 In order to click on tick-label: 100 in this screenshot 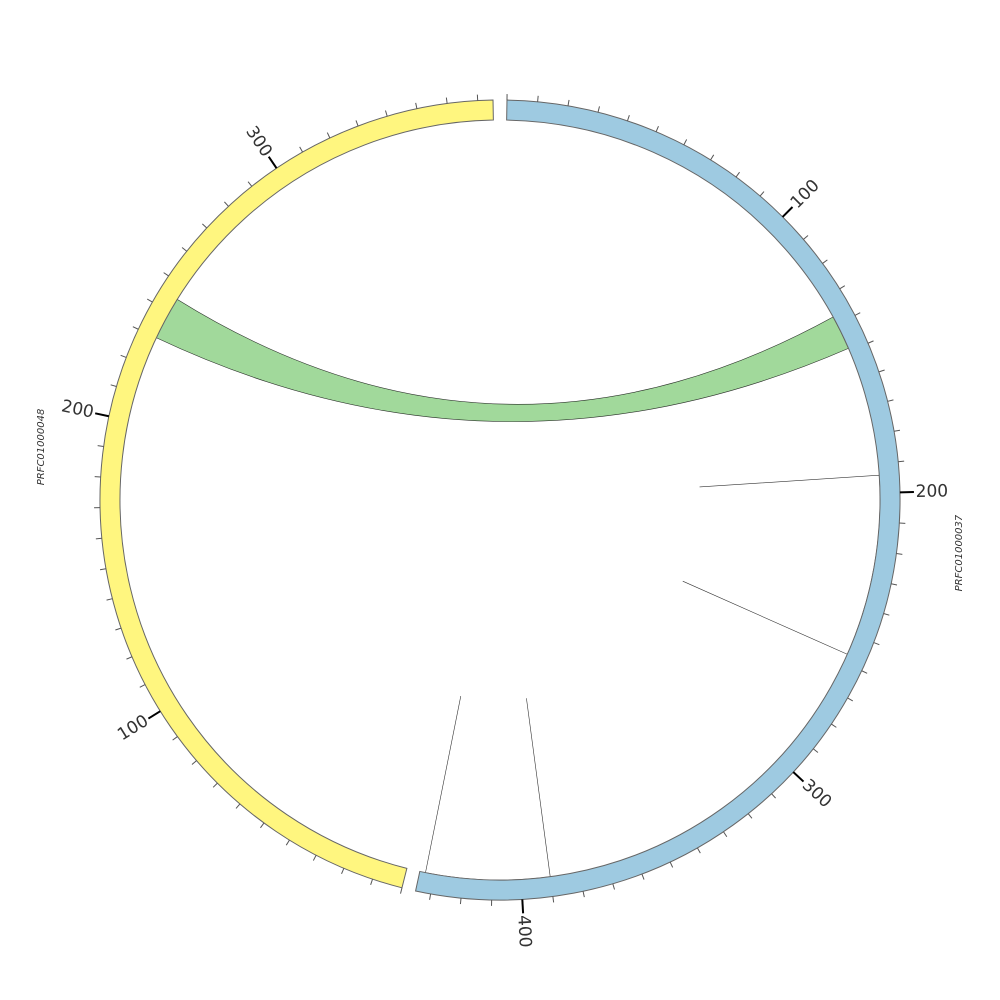, I will do `click(133, 728)`.